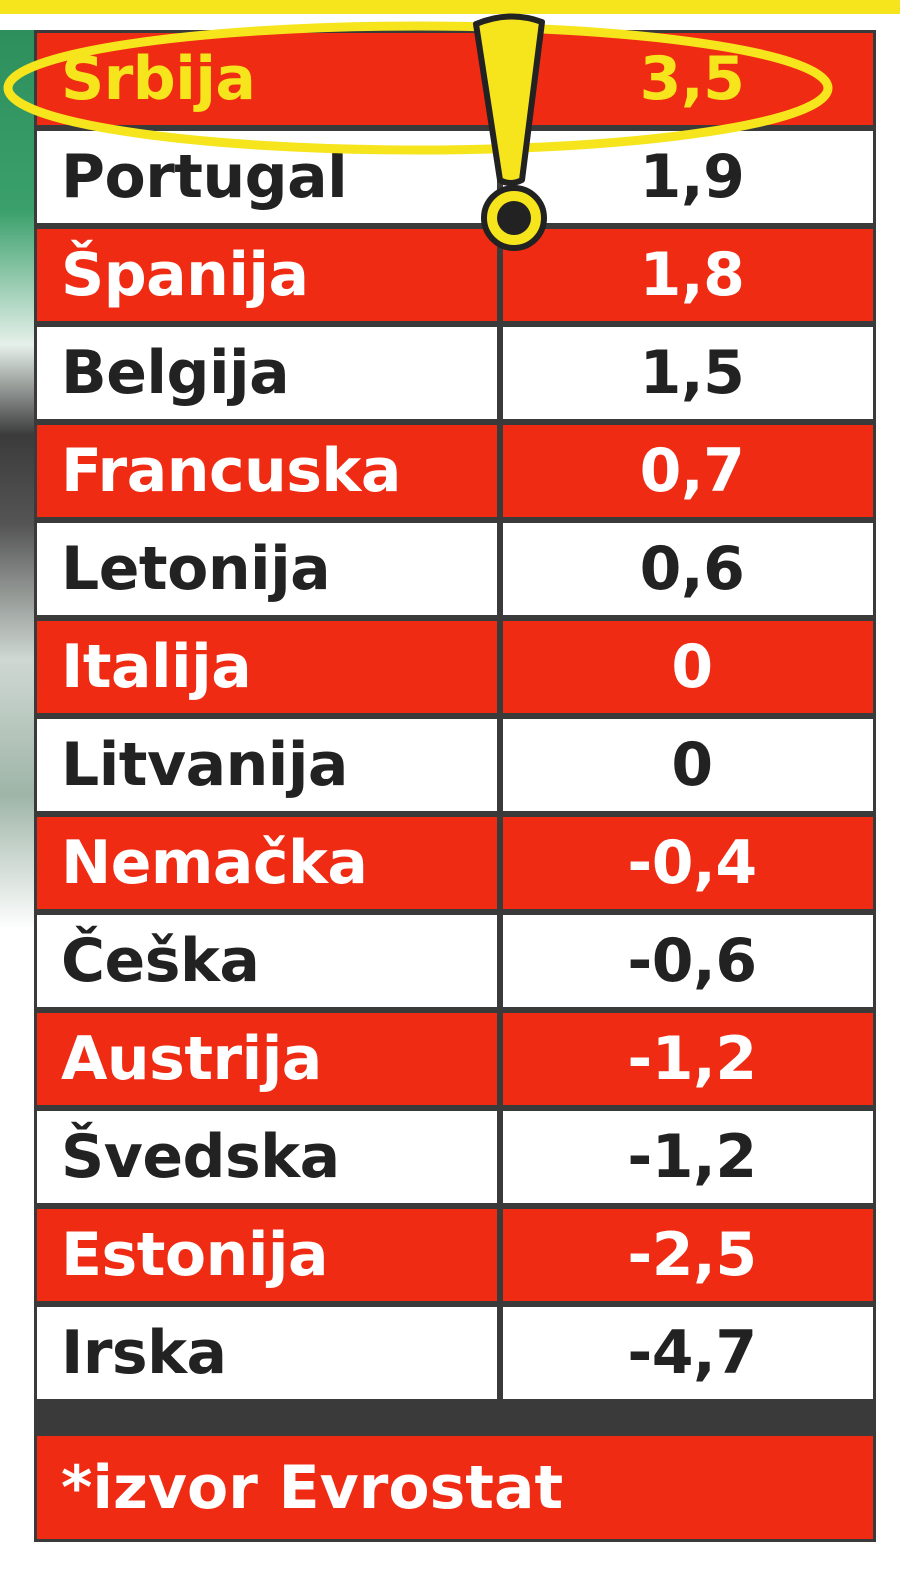 This screenshot has width=900, height=1586. What do you see at coordinates (267, 275) in the screenshot?
I see `country-cell: Španija` at bounding box center [267, 275].